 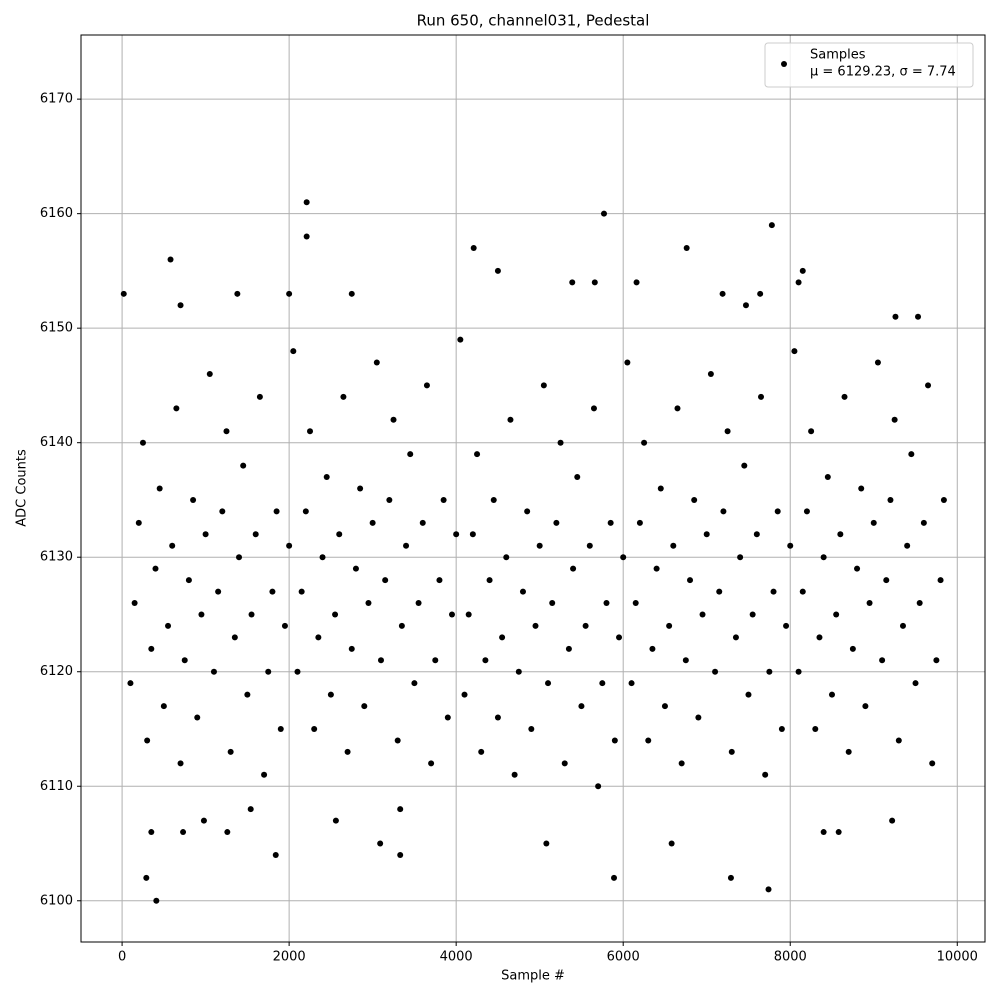 I want to click on y-axis-label: ADC Counts, so click(x=22, y=488).